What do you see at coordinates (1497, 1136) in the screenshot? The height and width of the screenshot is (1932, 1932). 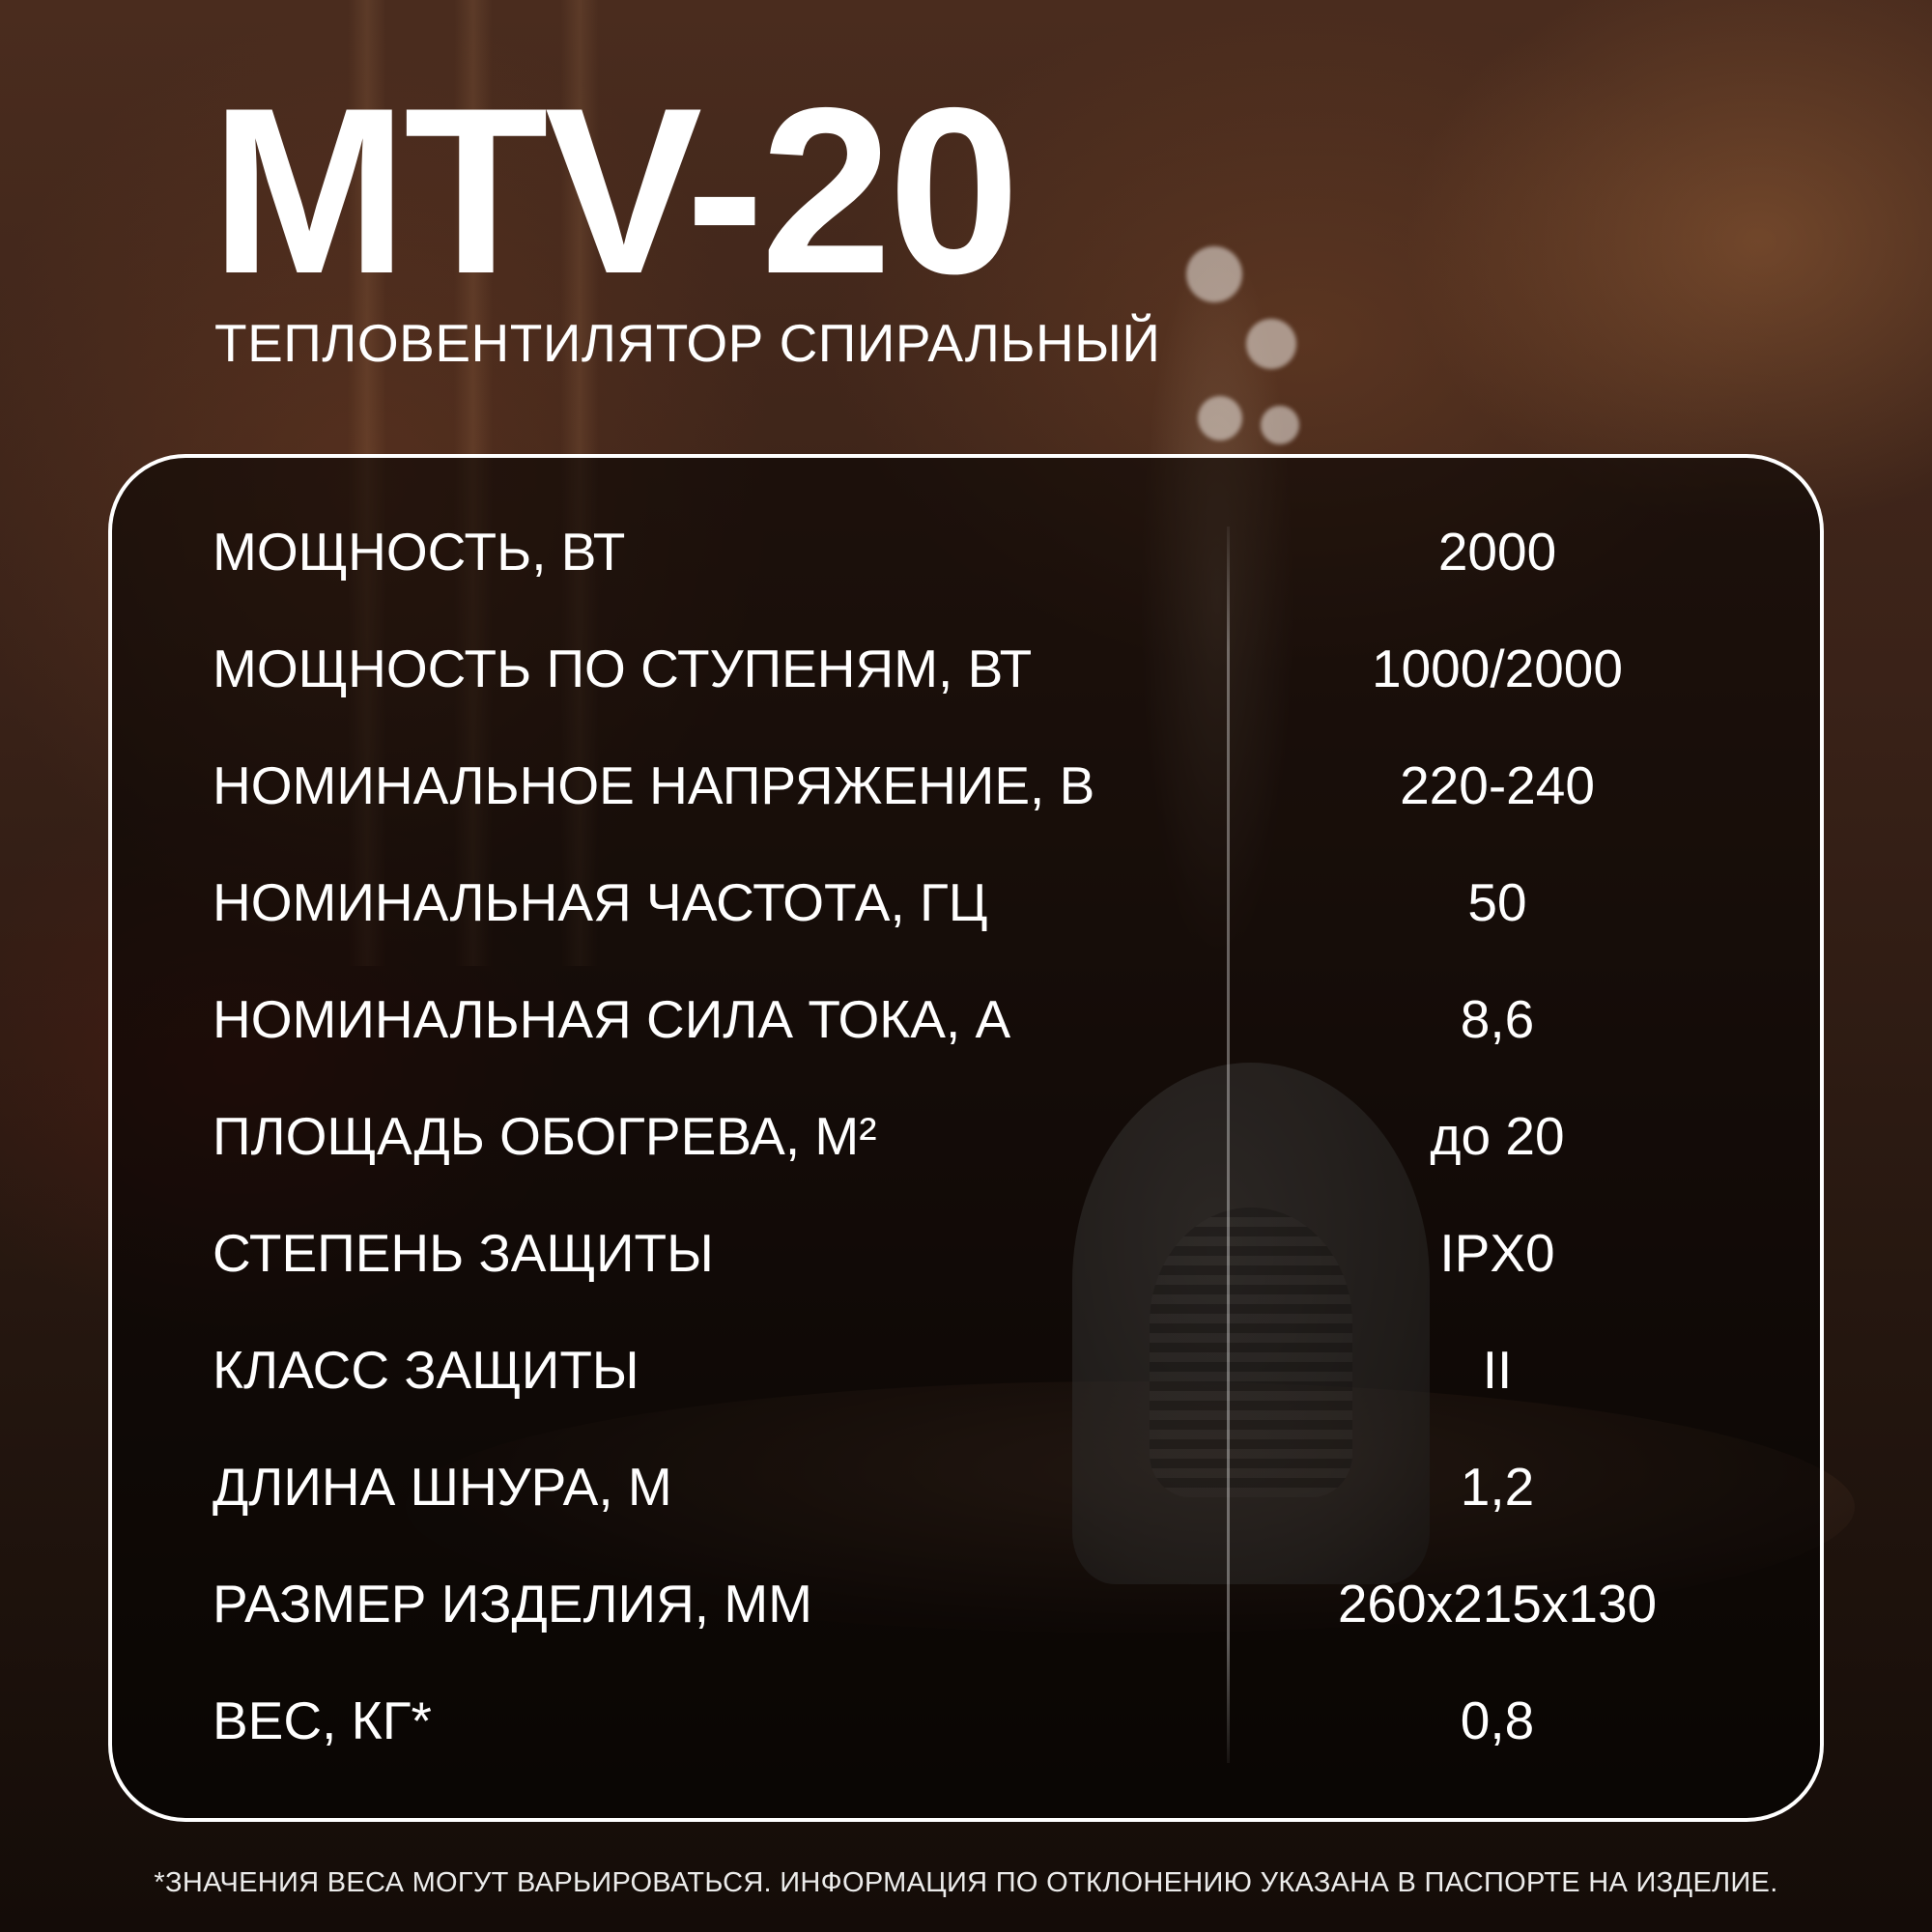 I see `spec-value: до 20` at bounding box center [1497, 1136].